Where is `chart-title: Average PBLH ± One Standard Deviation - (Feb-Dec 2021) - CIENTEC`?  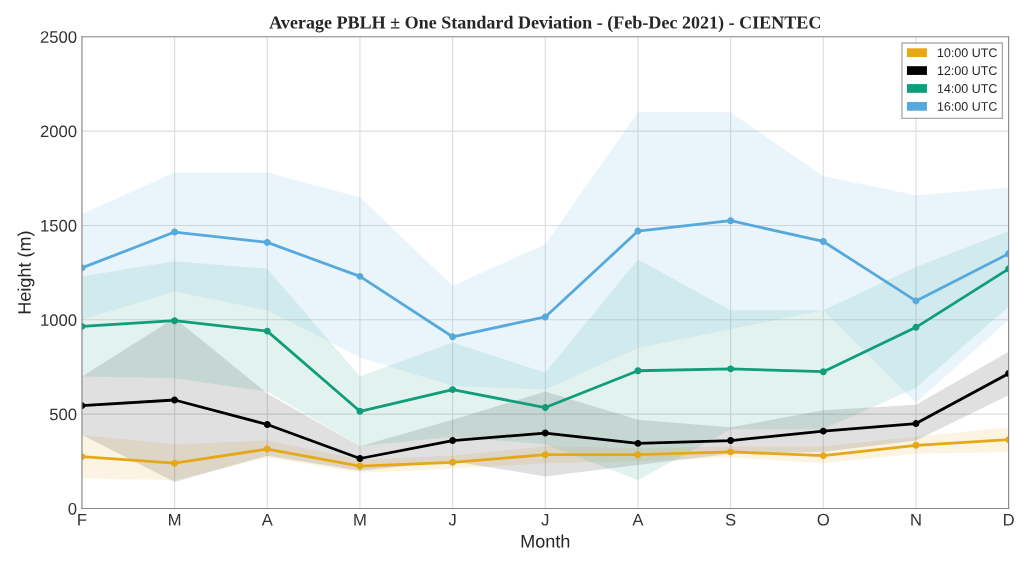 chart-title: Average PBLH ± One Standard Deviation - (Feb-Dec 2021) - CIENTEC is located at coordinates (545, 24).